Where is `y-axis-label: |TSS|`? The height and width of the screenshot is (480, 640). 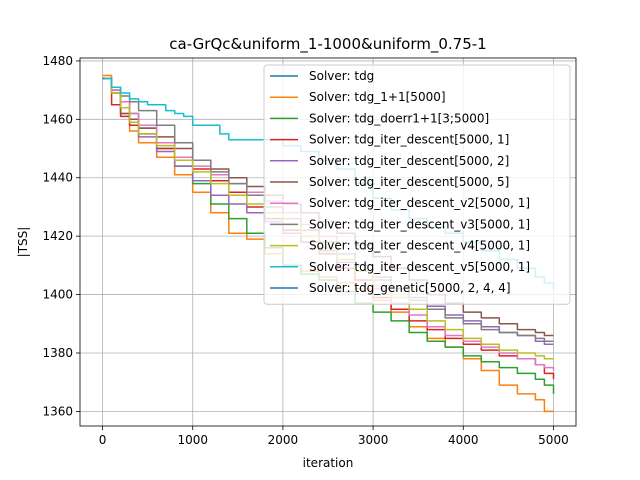 y-axis-label: |TSS| is located at coordinates (23, 242).